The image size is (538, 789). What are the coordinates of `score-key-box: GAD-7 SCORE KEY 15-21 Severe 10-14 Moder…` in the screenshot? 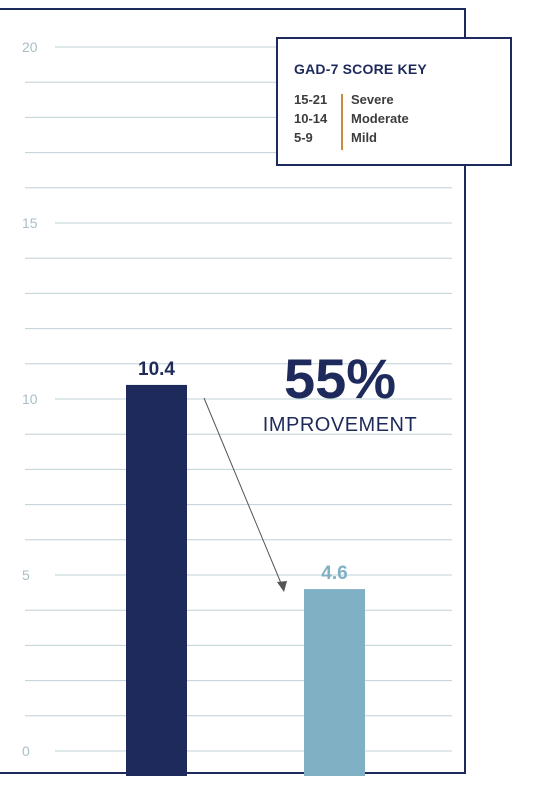 It's located at (394, 101).